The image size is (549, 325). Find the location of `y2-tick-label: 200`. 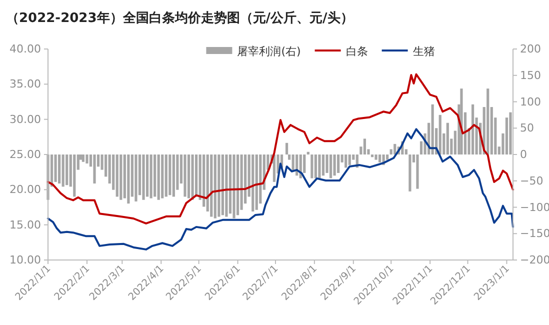

y2-tick-label: 200 is located at coordinates (530, 49).